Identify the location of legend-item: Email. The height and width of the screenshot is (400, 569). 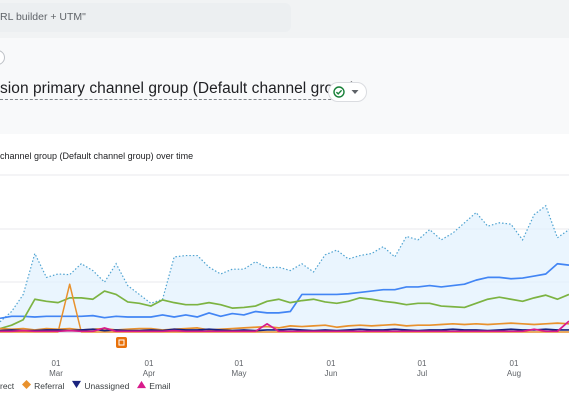
(153, 385).